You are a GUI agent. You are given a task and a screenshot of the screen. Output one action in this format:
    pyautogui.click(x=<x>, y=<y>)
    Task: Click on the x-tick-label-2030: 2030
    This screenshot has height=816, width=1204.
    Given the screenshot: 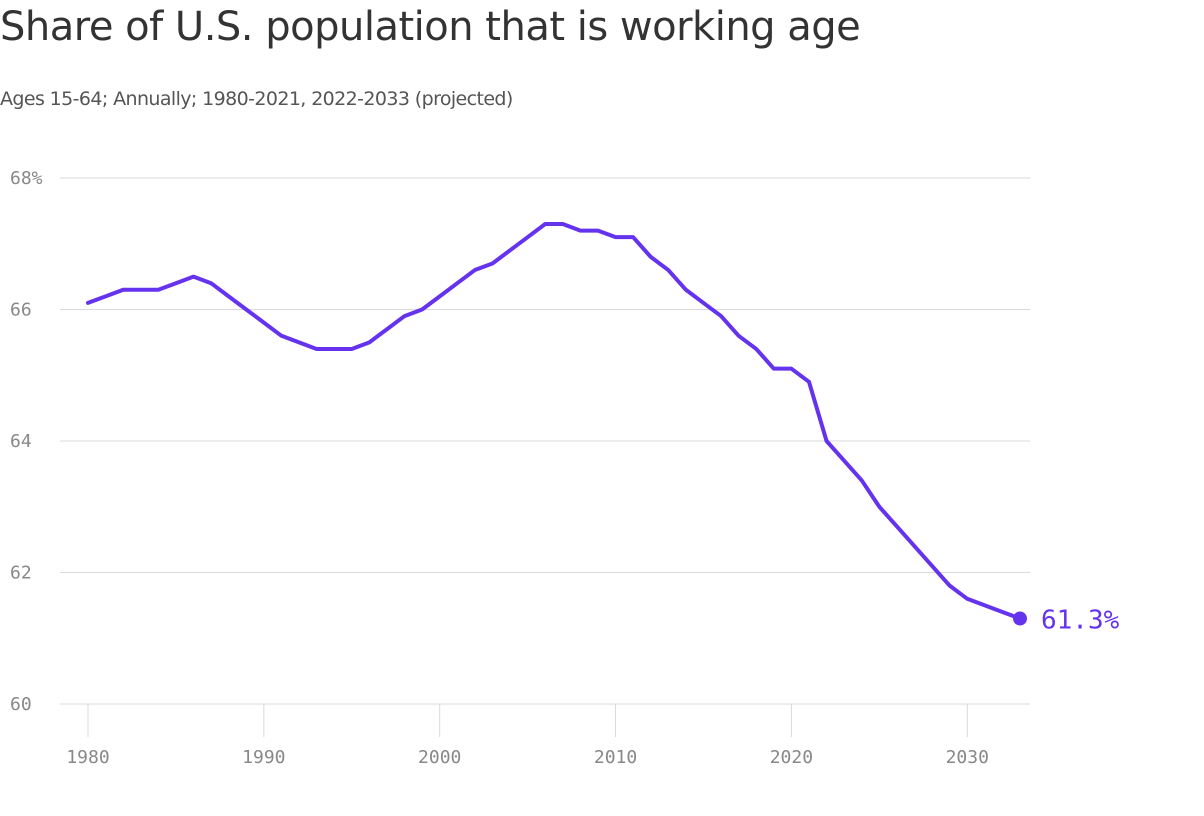 What is the action you would take?
    pyautogui.click(x=967, y=757)
    